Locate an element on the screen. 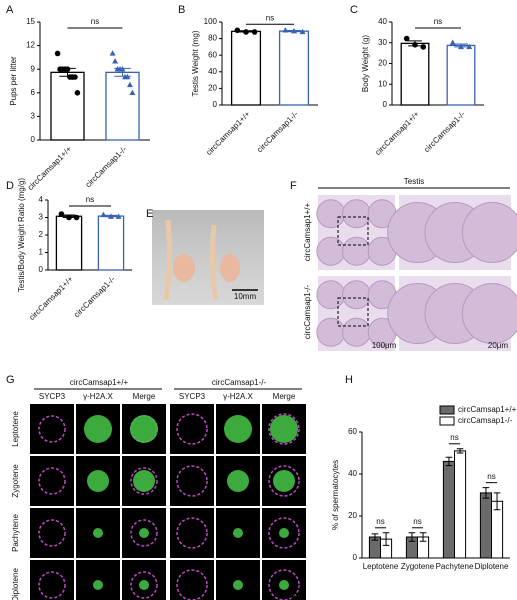  y-tick-label: 0 is located at coordinates (215, 104).